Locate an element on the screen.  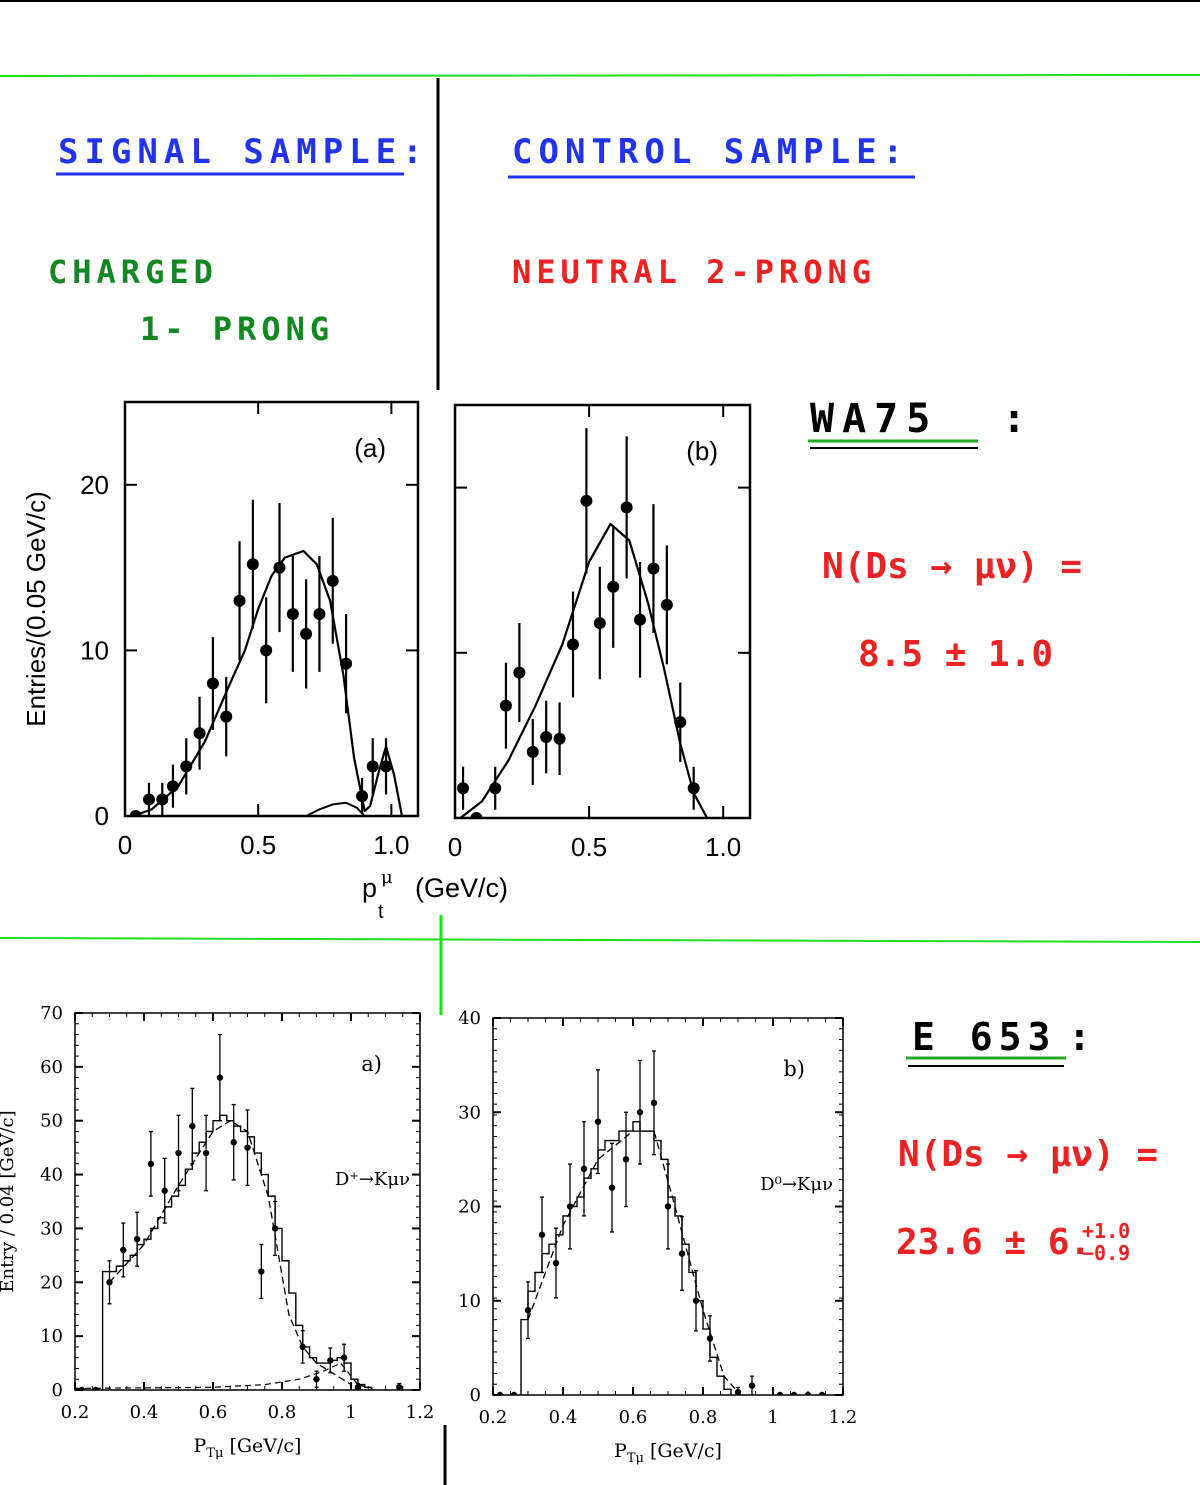
e653-error-up: +1.0 is located at coordinates (1106, 1231).